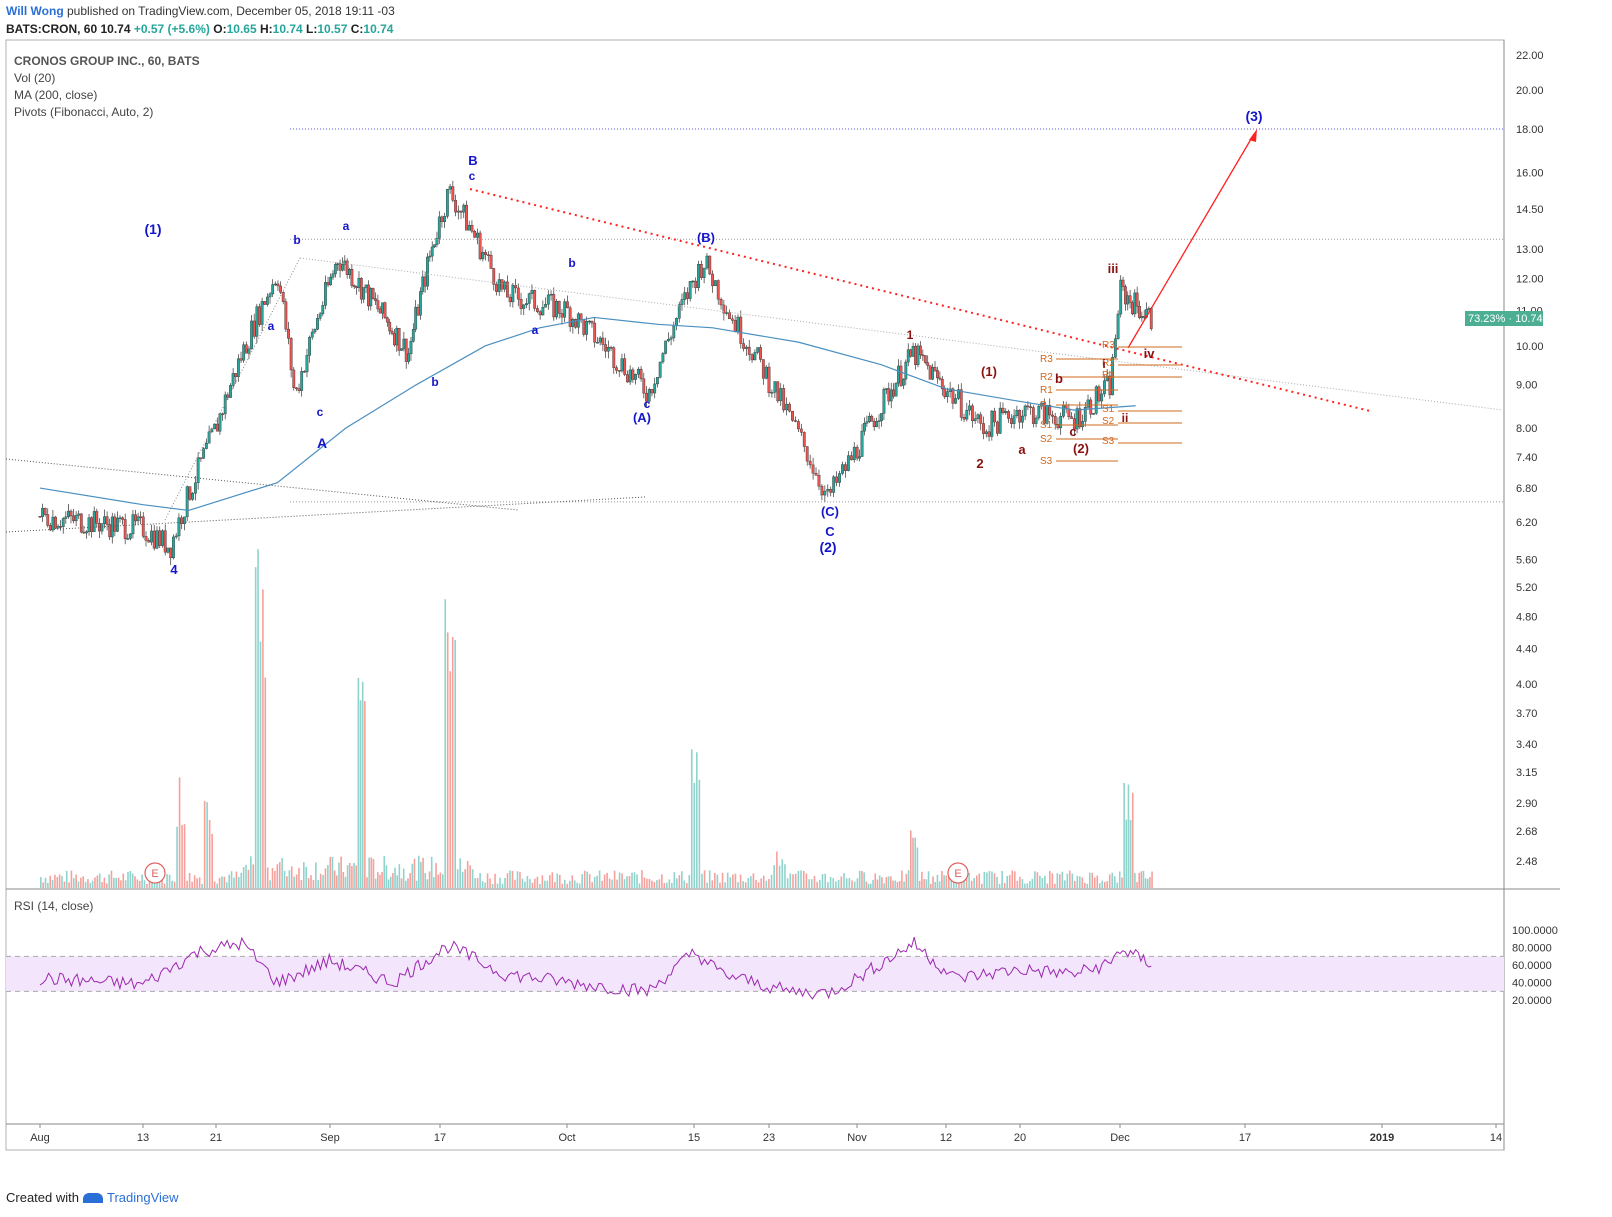 Image resolution: width=1612 pixels, height=1217 pixels. Describe the element at coordinates (115, 29) in the screenshot. I see `last-price: 10.74` at that location.